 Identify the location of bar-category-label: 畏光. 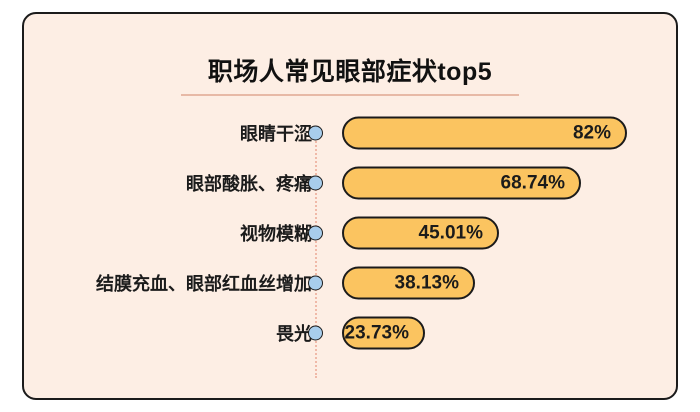
(294, 334).